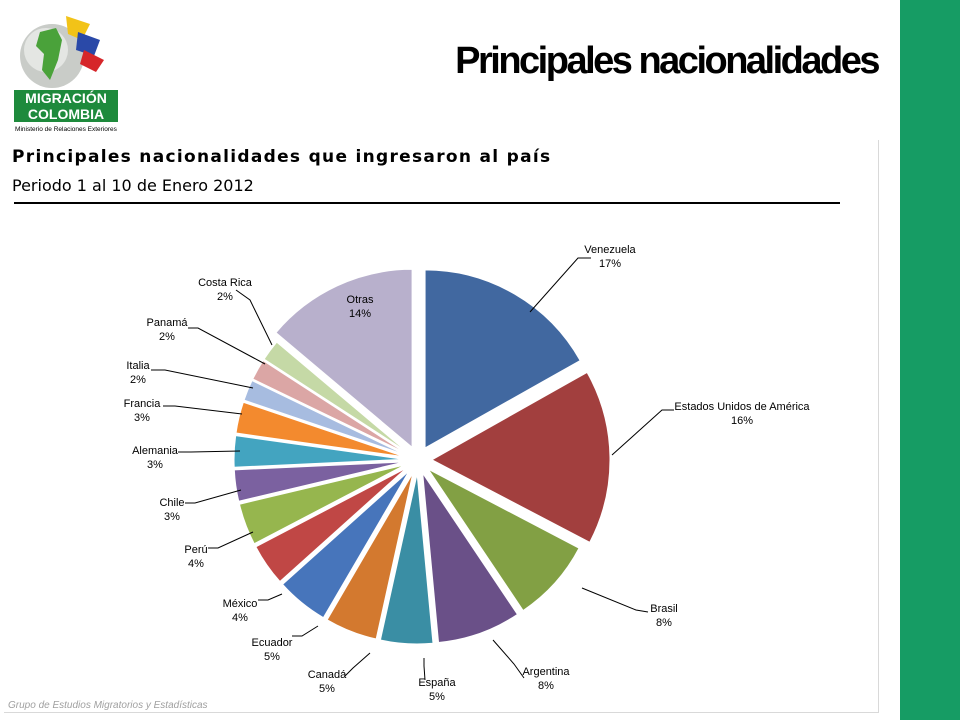 The width and height of the screenshot is (960, 720). Describe the element at coordinates (742, 407) in the screenshot. I see `slice-label-estados-unidos-de-am-rica: Estados Unidos de América` at that location.